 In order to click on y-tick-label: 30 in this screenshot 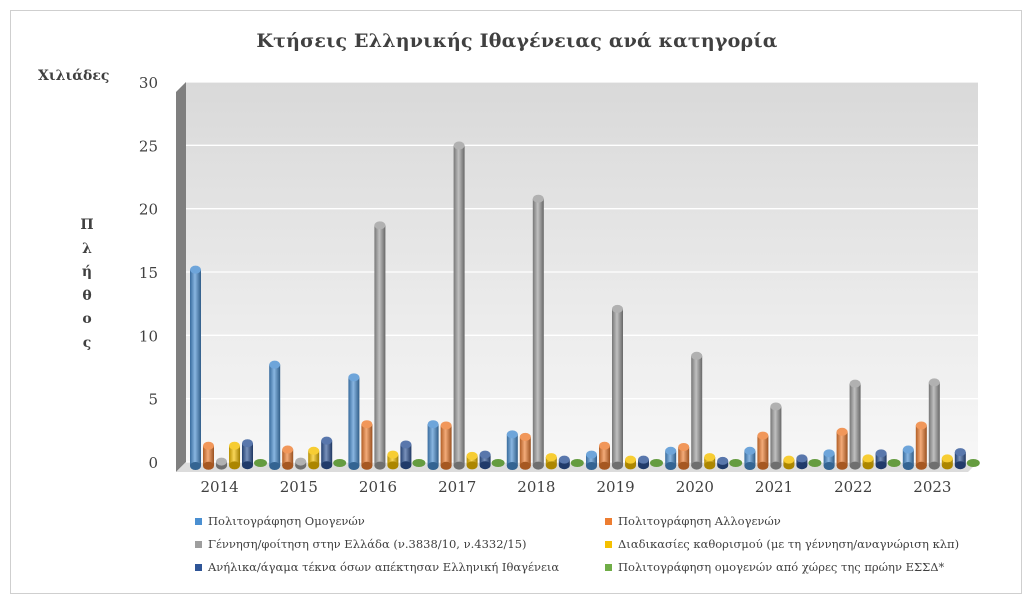, I will do `click(148, 83)`.